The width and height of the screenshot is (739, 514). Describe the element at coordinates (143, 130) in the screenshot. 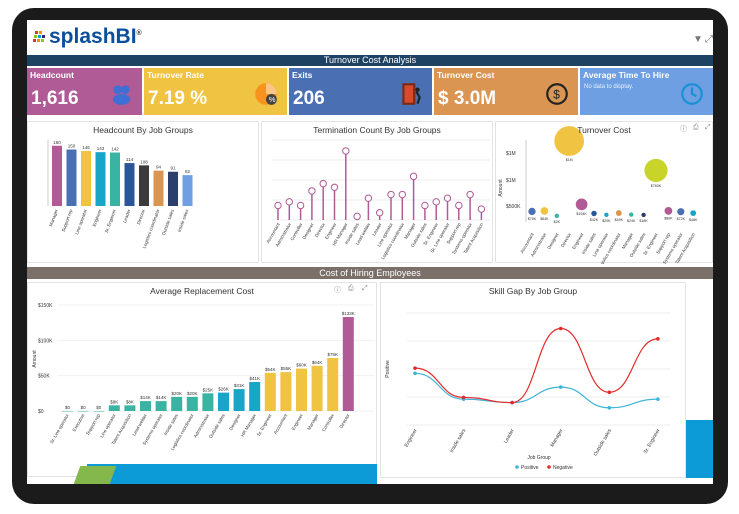

I see `headcount-title: Headcount By Job Groups` at that location.